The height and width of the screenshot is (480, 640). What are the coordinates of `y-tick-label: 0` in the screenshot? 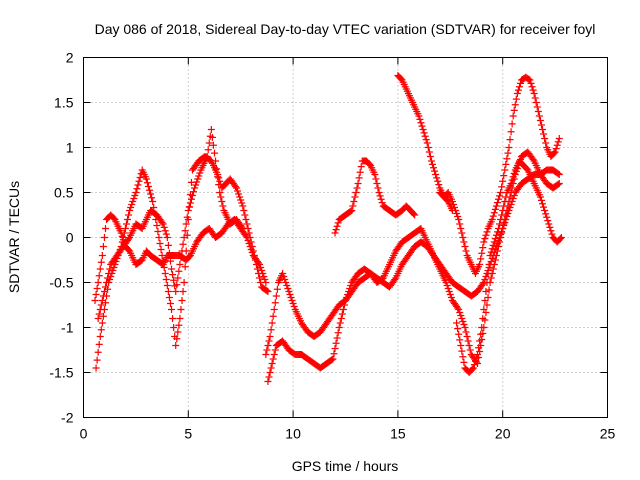 It's located at (70, 238).